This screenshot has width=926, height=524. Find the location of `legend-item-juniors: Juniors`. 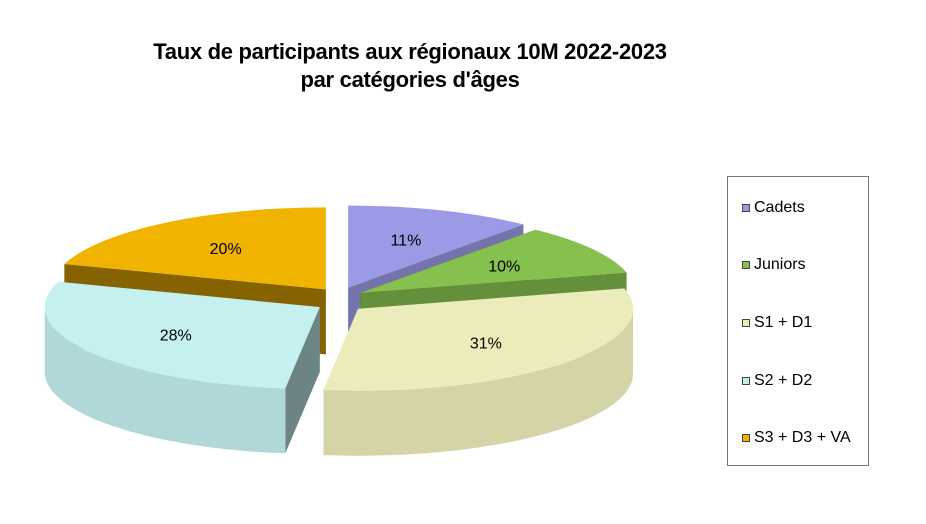

legend-item-juniors: Juniors is located at coordinates (774, 265).